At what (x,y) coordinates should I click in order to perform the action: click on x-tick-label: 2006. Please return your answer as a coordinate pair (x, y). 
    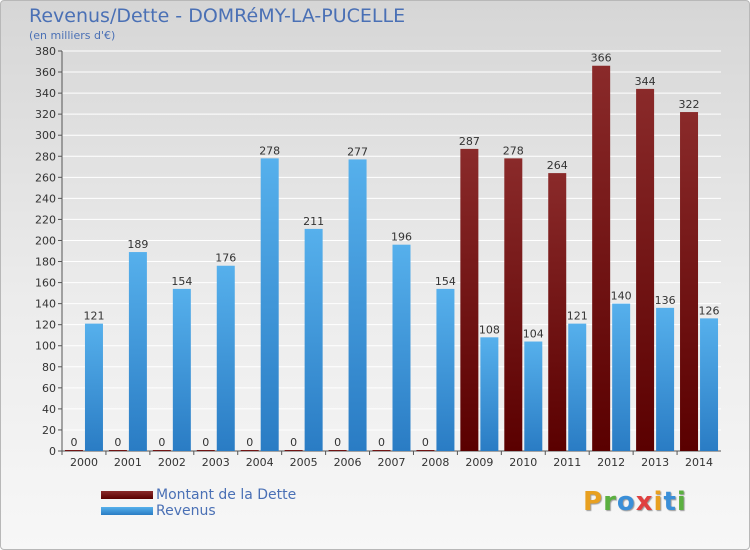
    Looking at the image, I should click on (348, 462).